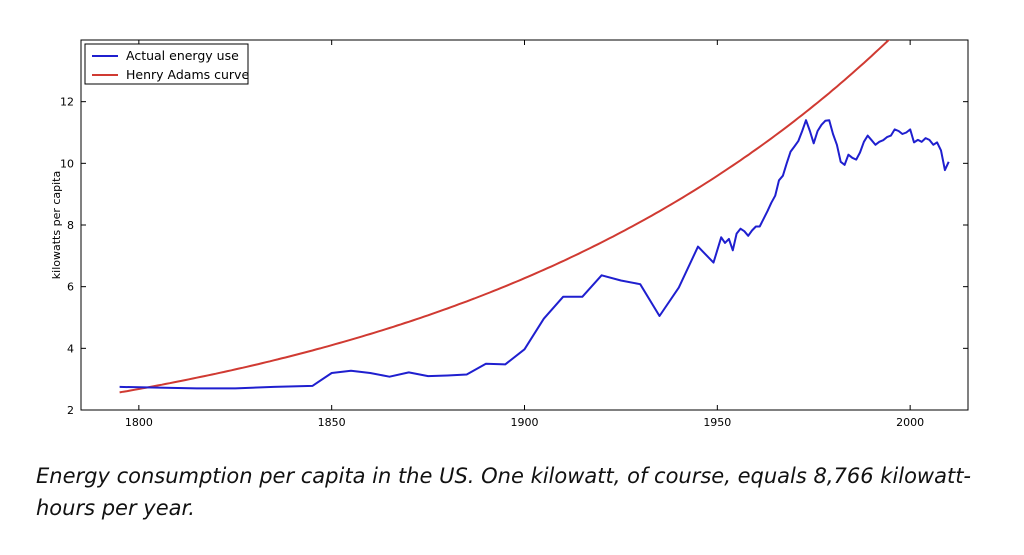 The image size is (1024, 555). Describe the element at coordinates (70, 225) in the screenshot. I see `y-tick-label: 8` at that location.